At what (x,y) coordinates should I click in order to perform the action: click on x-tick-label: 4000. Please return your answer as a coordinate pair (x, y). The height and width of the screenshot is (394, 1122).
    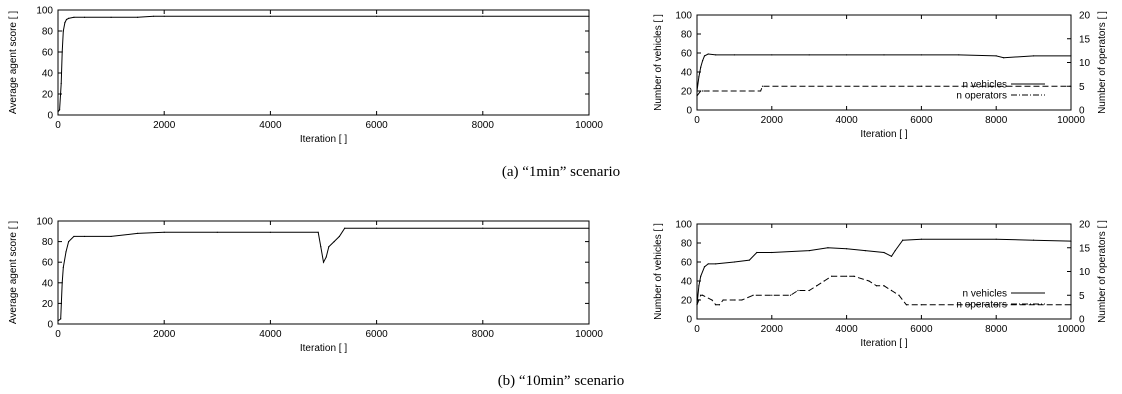
    Looking at the image, I should click on (270, 125).